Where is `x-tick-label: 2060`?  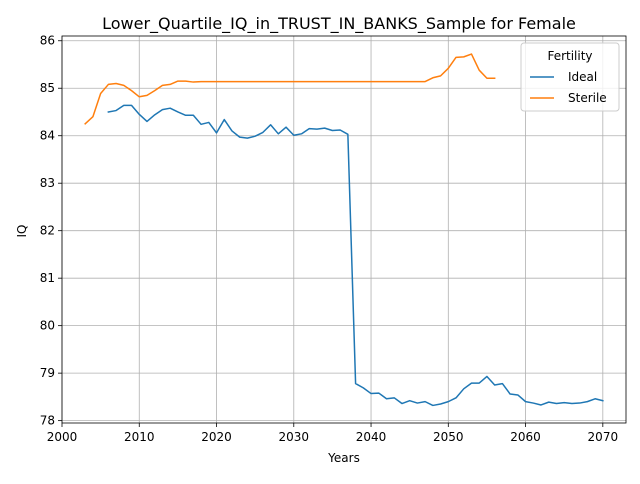 x-tick-label: 2060 is located at coordinates (525, 437).